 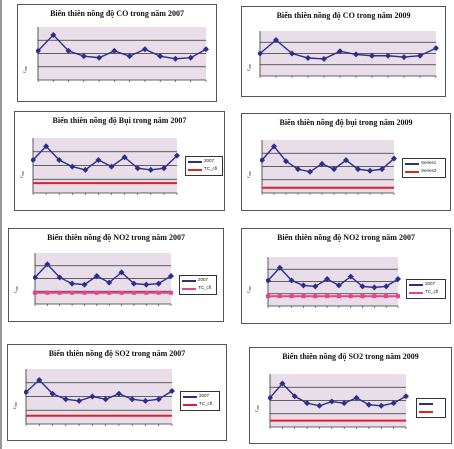 What do you see at coordinates (350, 356) in the screenshot?
I see `chart-title: Biến thiên nồng độ SO2 trong năm 2009` at bounding box center [350, 356].